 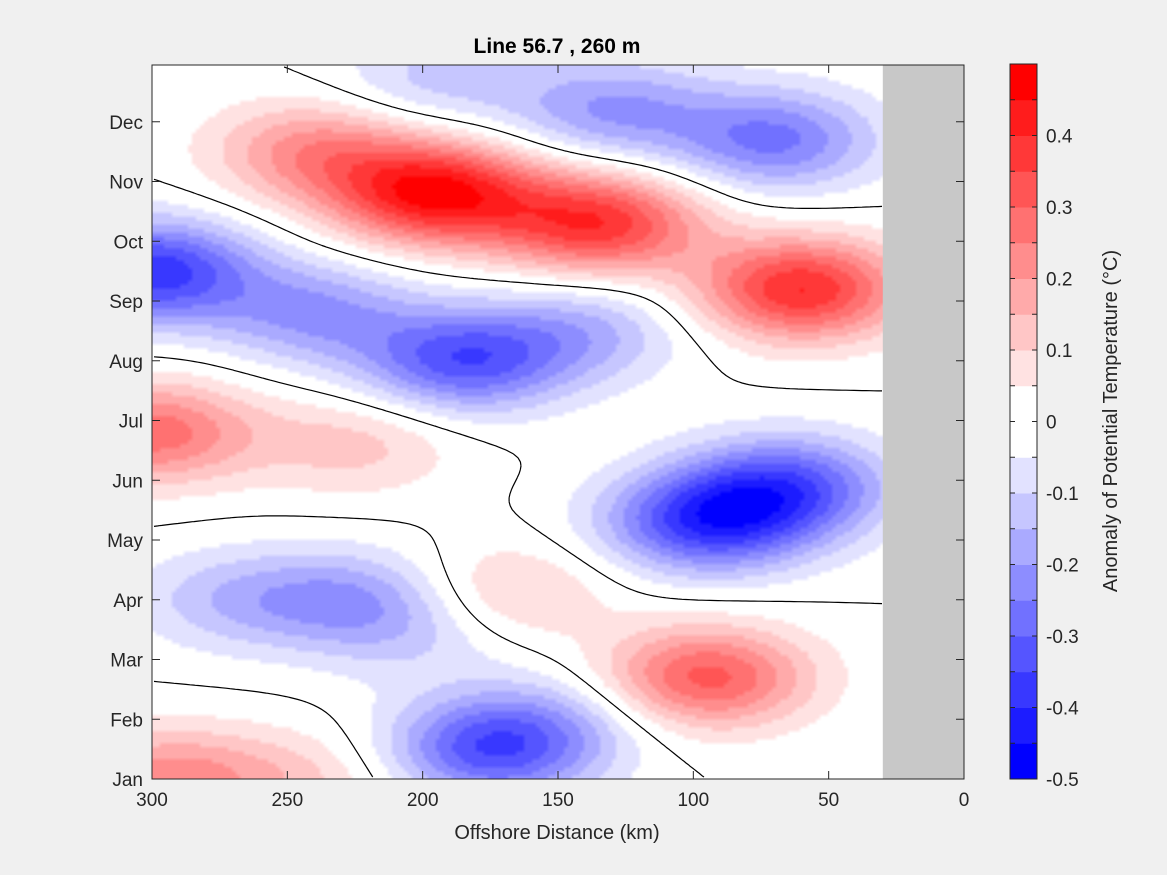 I want to click on colorbar-bands, so click(x=1023, y=422).